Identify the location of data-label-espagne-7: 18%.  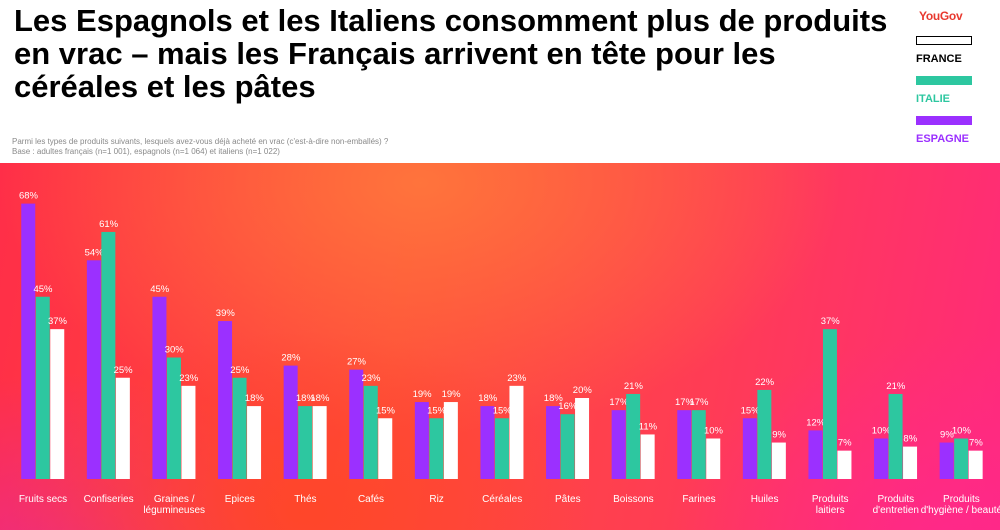
(488, 398).